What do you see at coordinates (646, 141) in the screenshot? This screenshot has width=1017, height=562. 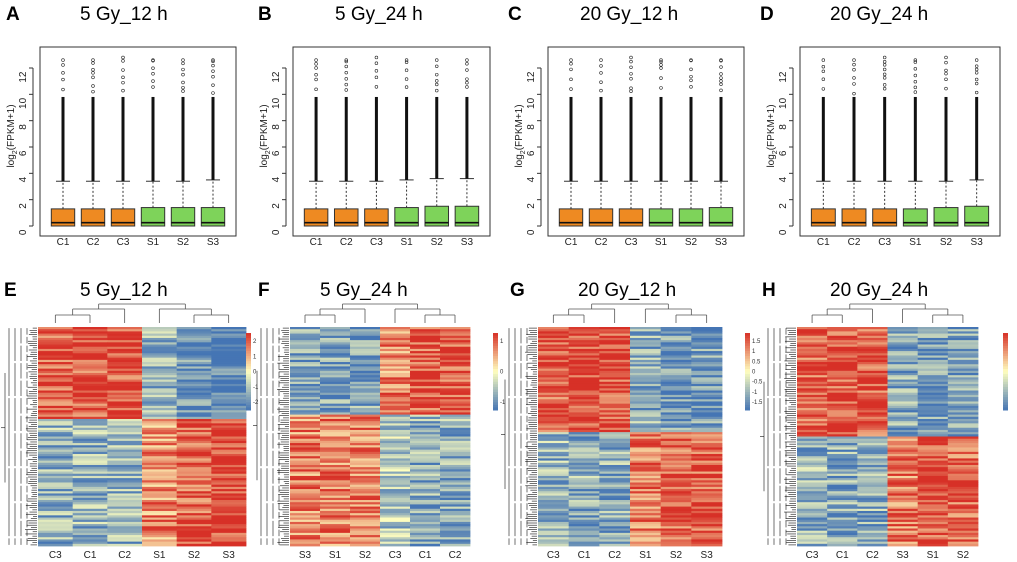 I see `plot-frame` at bounding box center [646, 141].